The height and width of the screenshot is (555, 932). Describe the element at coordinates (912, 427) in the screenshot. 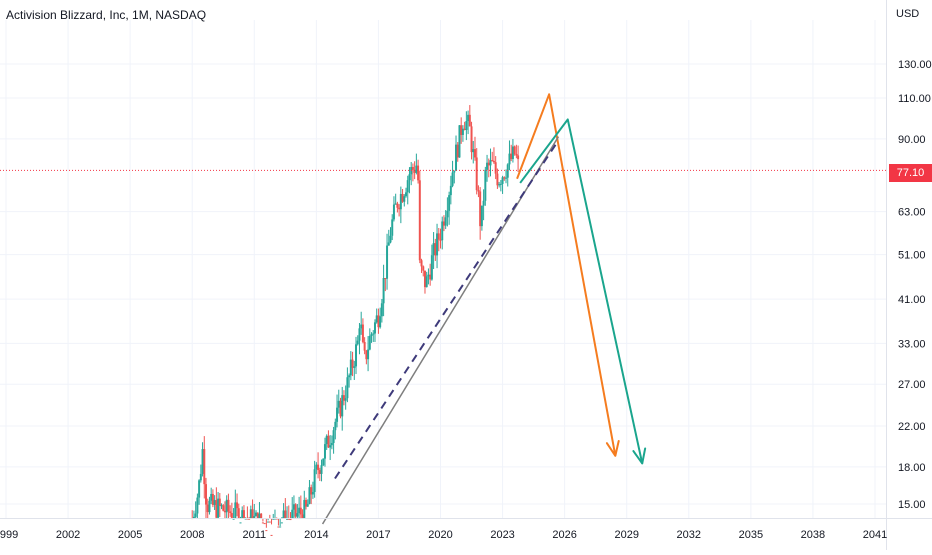

I see `y-tick-label: 22.00` at that location.